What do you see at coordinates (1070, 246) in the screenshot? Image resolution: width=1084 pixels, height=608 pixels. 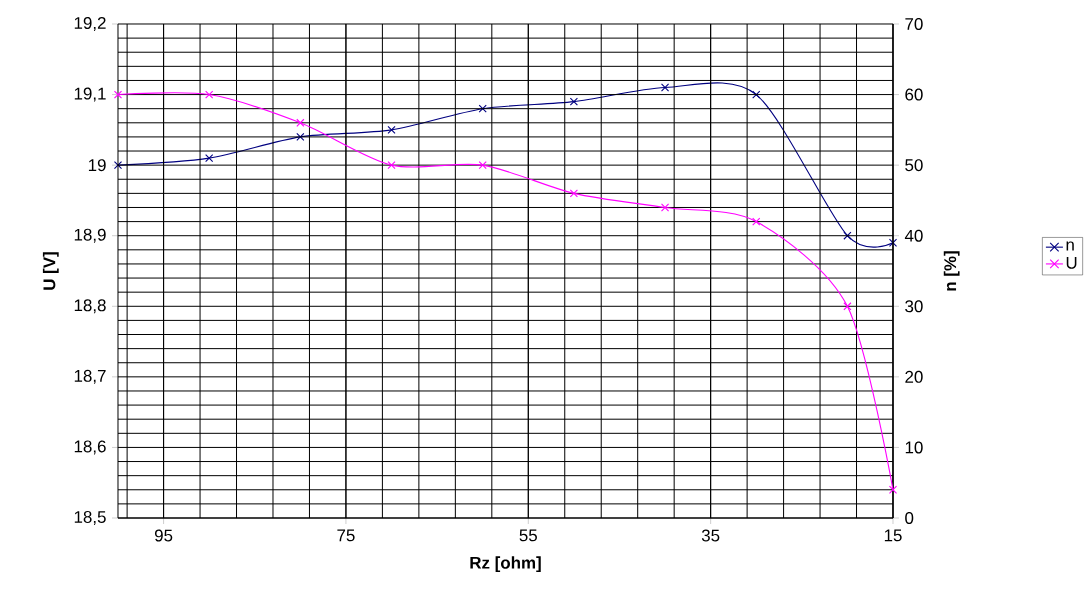 I see `legend-label: n` at bounding box center [1070, 246].